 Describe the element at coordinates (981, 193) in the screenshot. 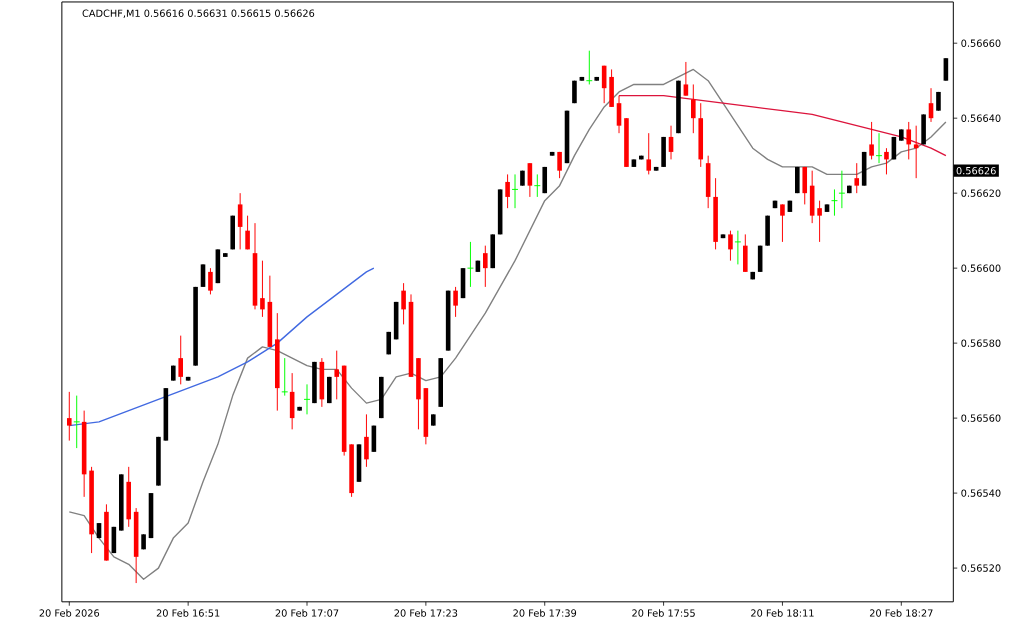

I see `y-tick-label: 0.56620` at that location.